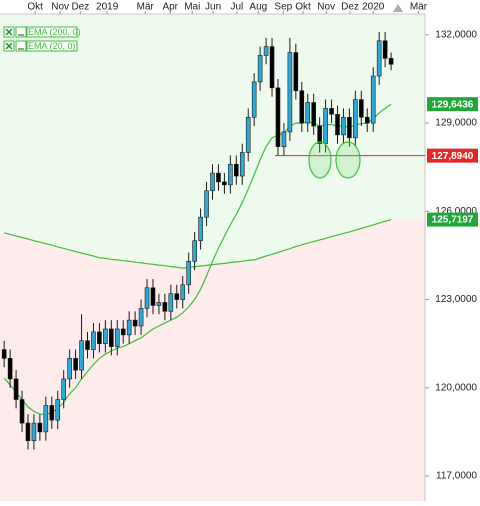 The image size is (480, 506). I want to click on x-tick-label: Jun, so click(213, 7).